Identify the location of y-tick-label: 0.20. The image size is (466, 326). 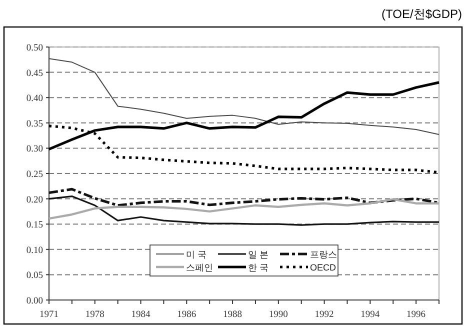
(35, 200).